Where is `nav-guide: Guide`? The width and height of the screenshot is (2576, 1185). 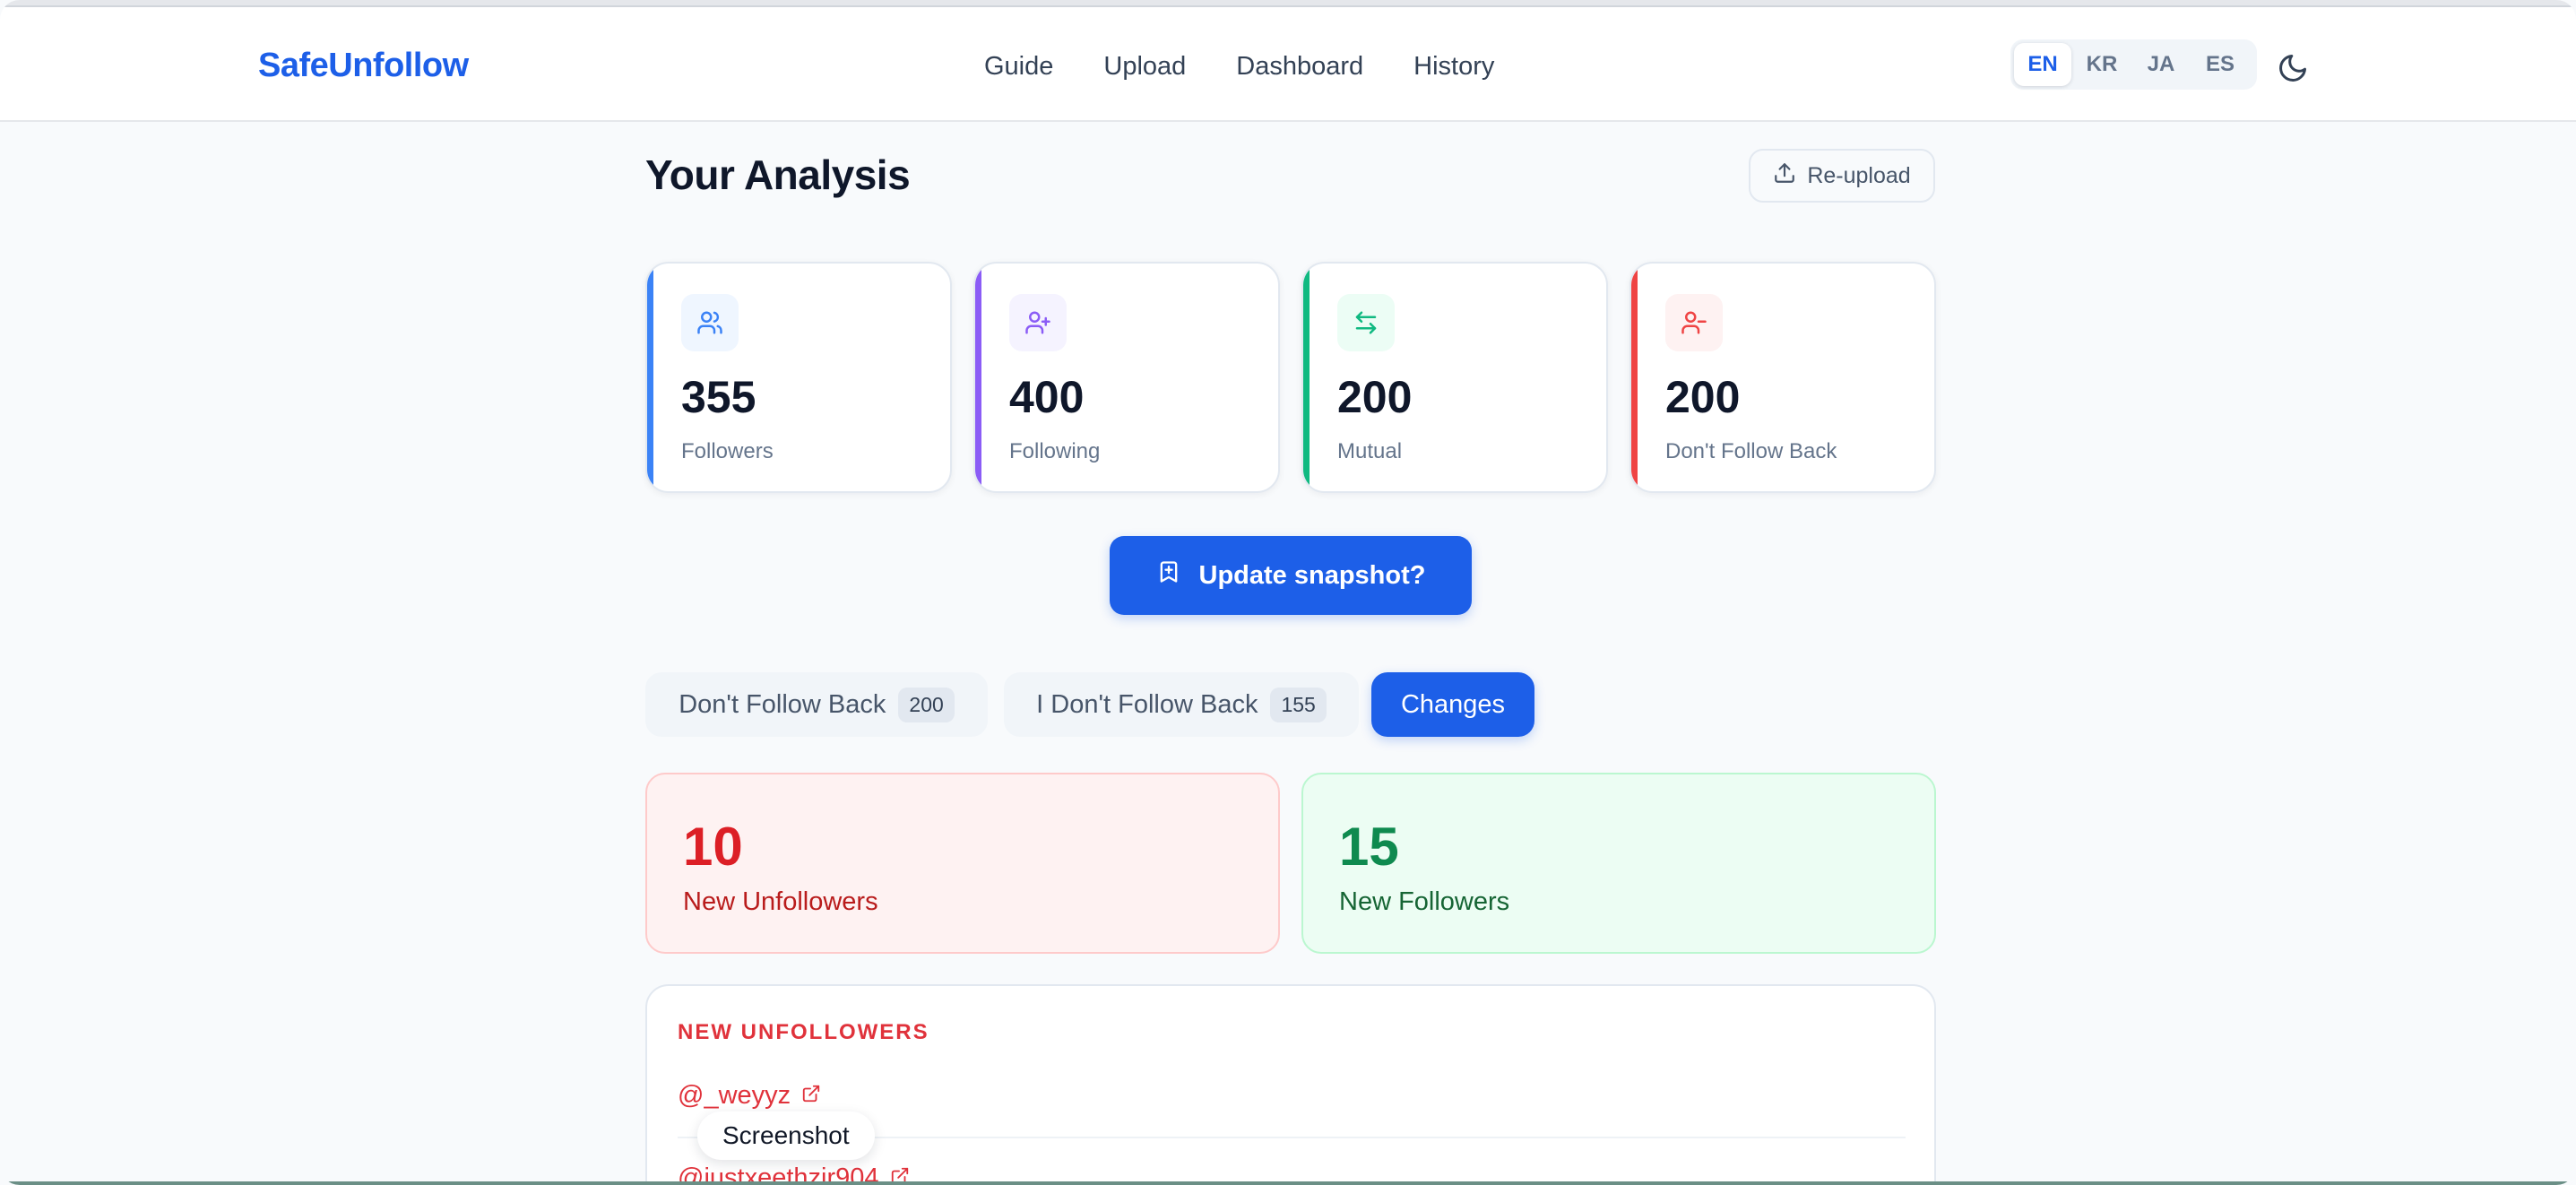
nav-guide: Guide is located at coordinates (1019, 67).